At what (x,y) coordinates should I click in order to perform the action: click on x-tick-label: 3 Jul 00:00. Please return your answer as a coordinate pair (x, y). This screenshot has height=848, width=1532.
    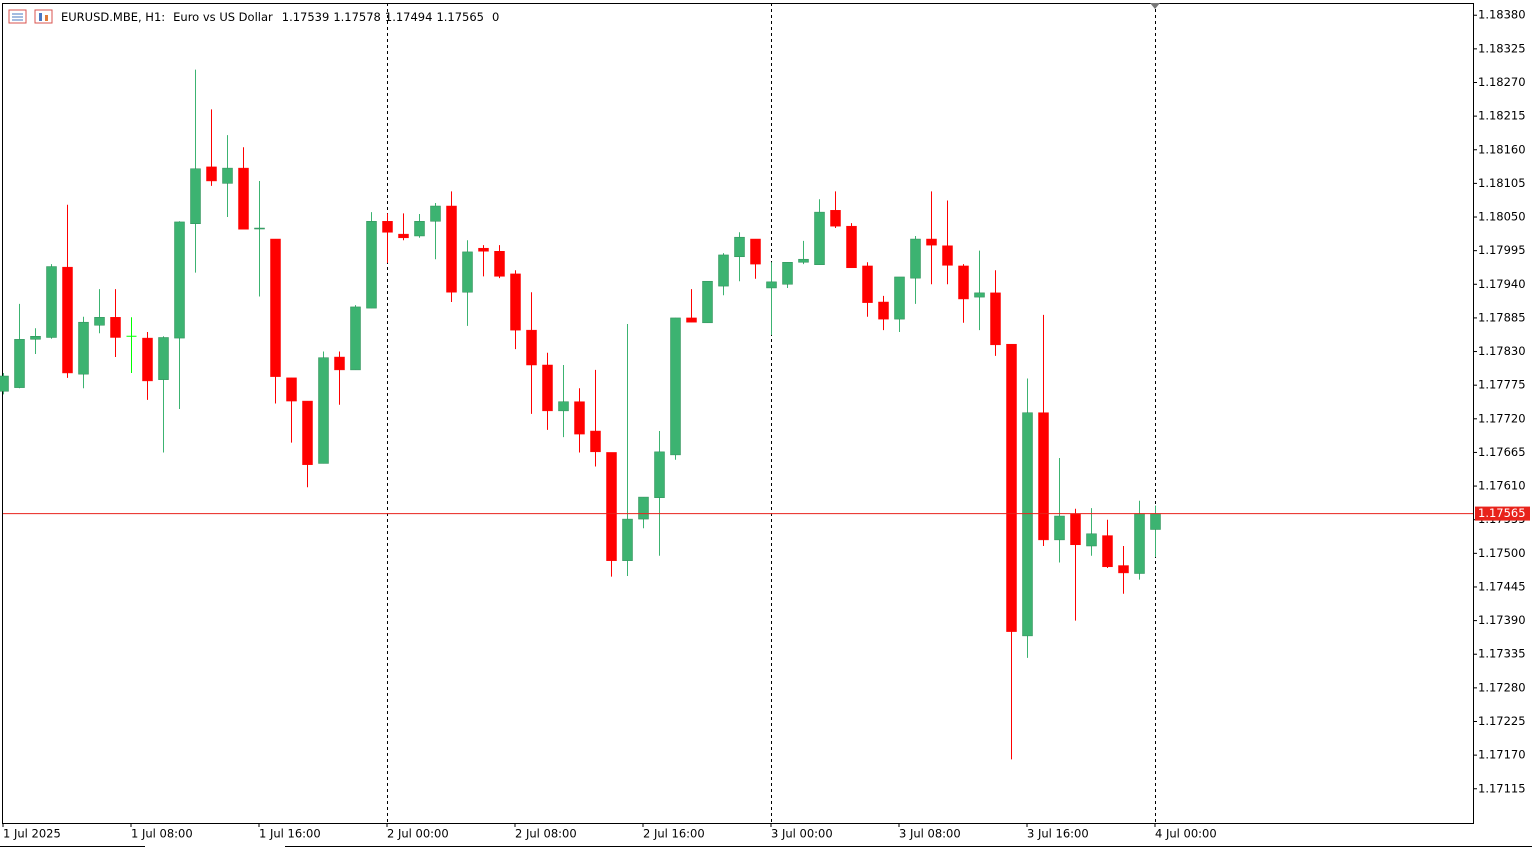
    Looking at the image, I should click on (802, 834).